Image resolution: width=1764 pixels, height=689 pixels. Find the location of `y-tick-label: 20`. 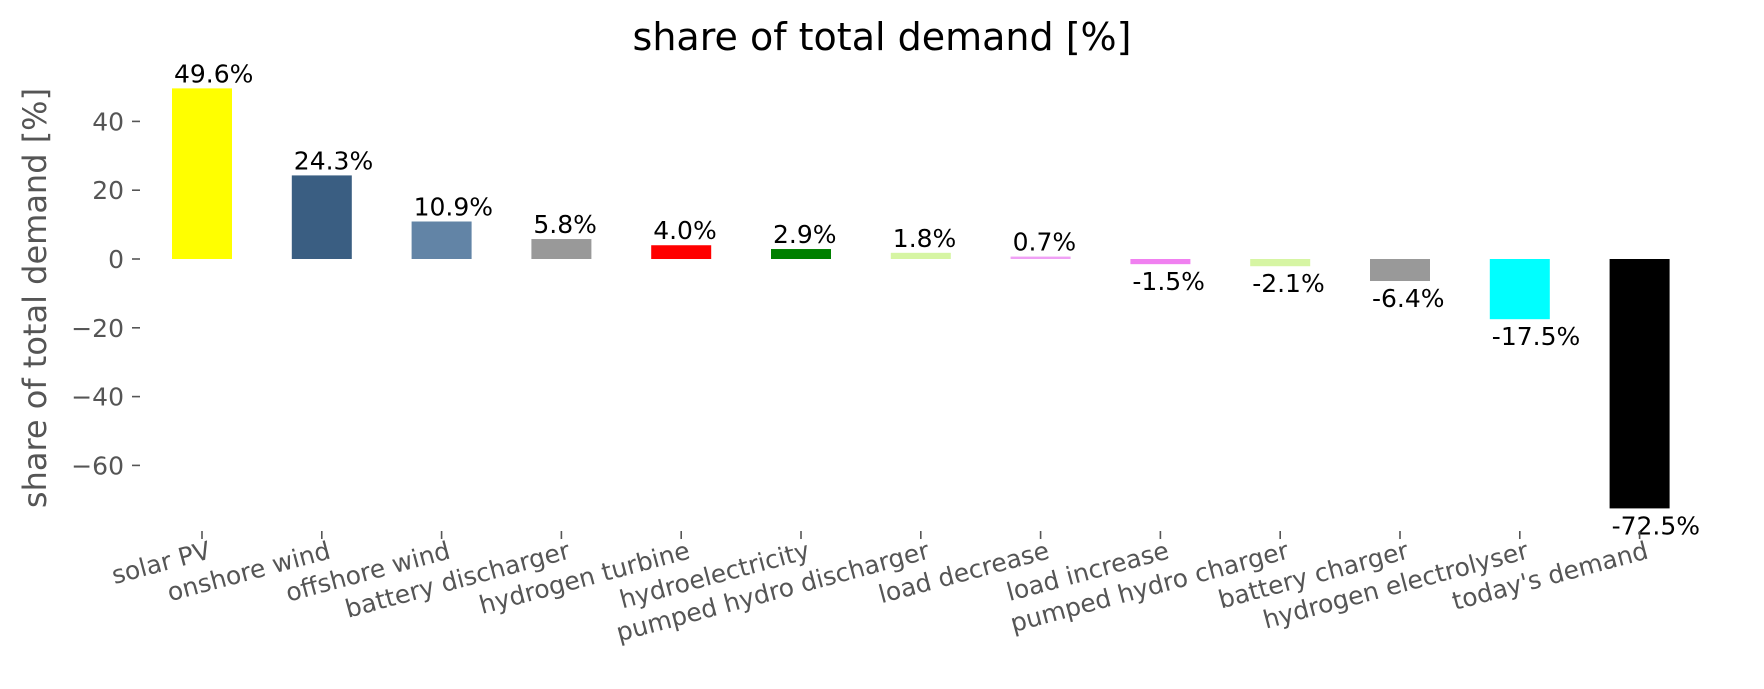

y-tick-label: 20 is located at coordinates (108, 190).